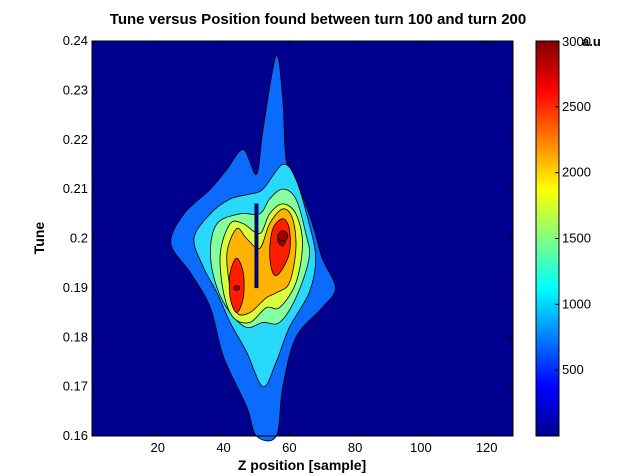 The width and height of the screenshot is (630, 476). Describe the element at coordinates (256, 246) in the screenshot. I see `contour-notch` at that location.